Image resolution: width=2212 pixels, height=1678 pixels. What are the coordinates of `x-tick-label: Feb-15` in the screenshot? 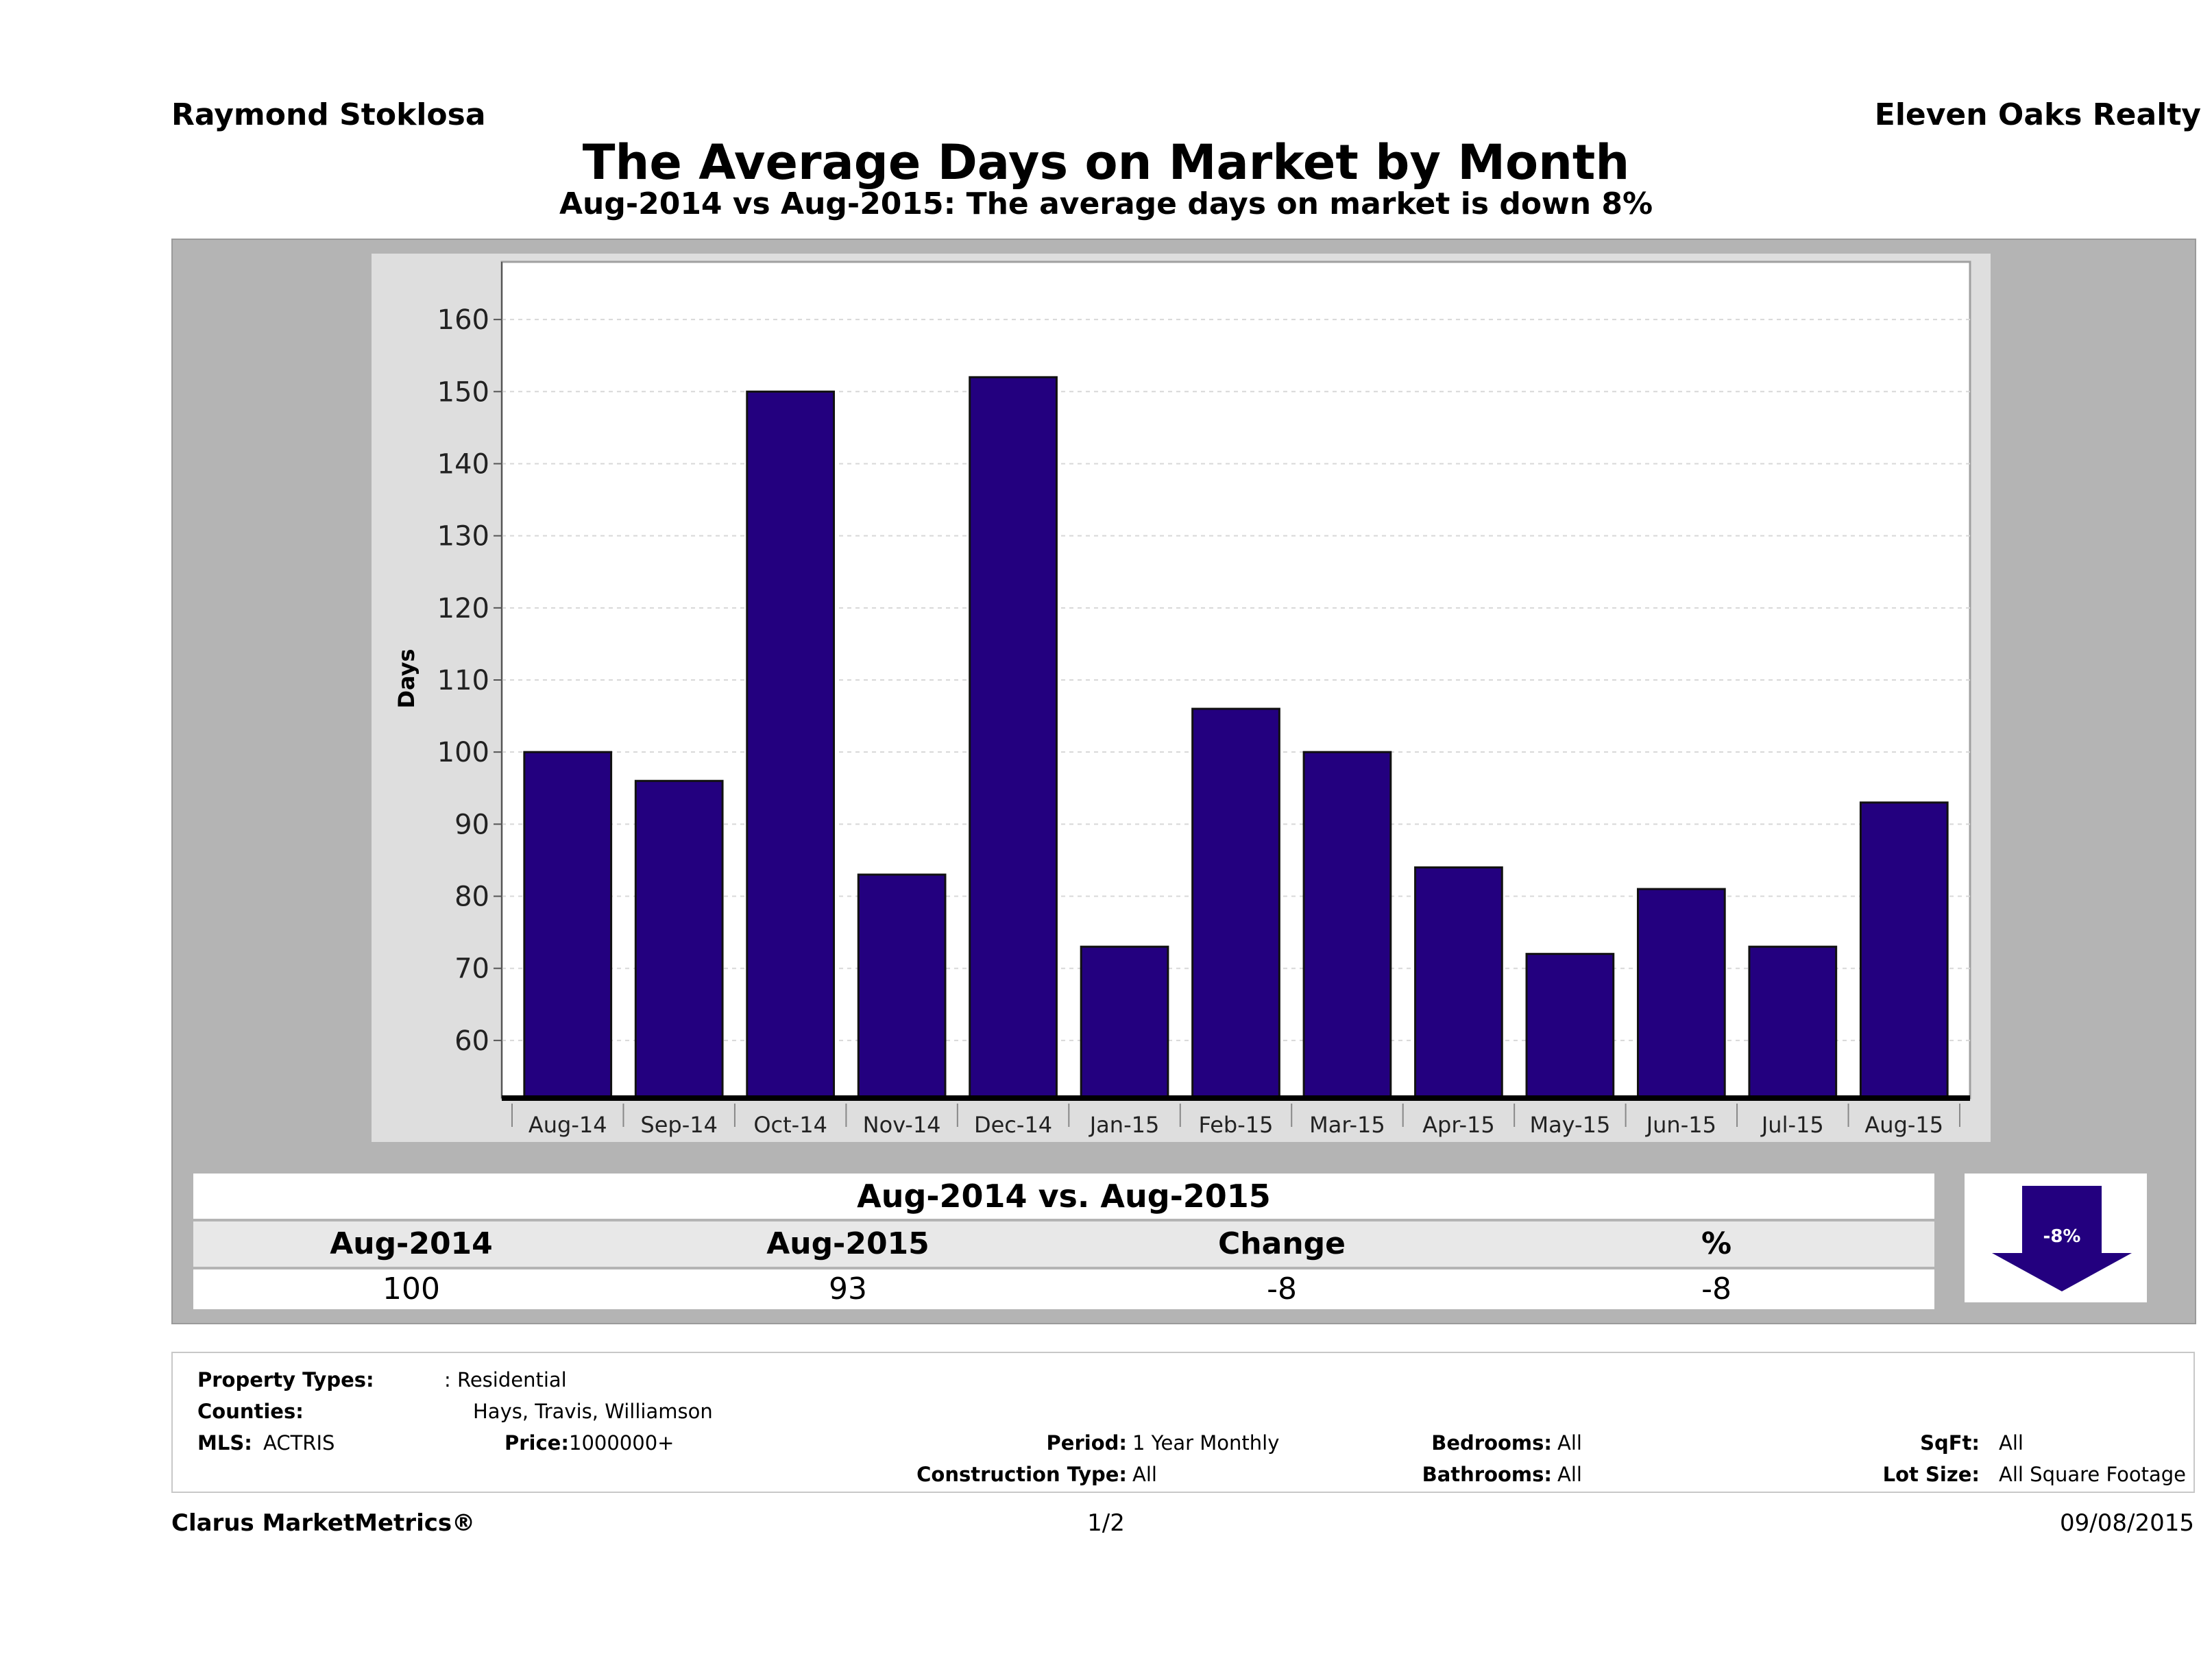 It's located at (1236, 1125).